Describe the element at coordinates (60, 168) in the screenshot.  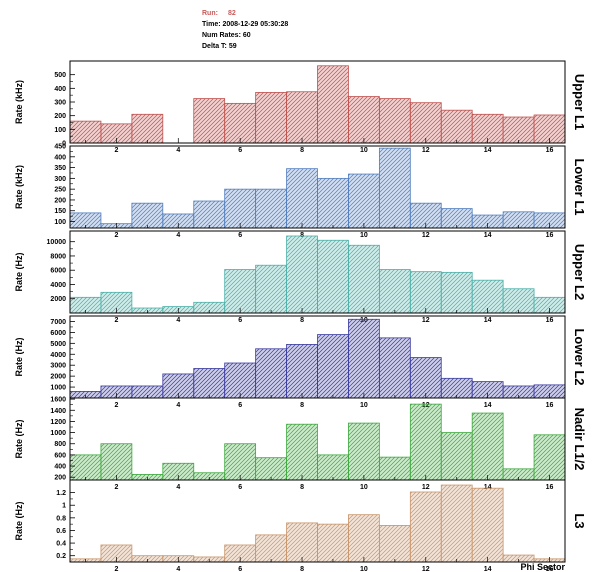
I see `y-tick-label: 350` at that location.